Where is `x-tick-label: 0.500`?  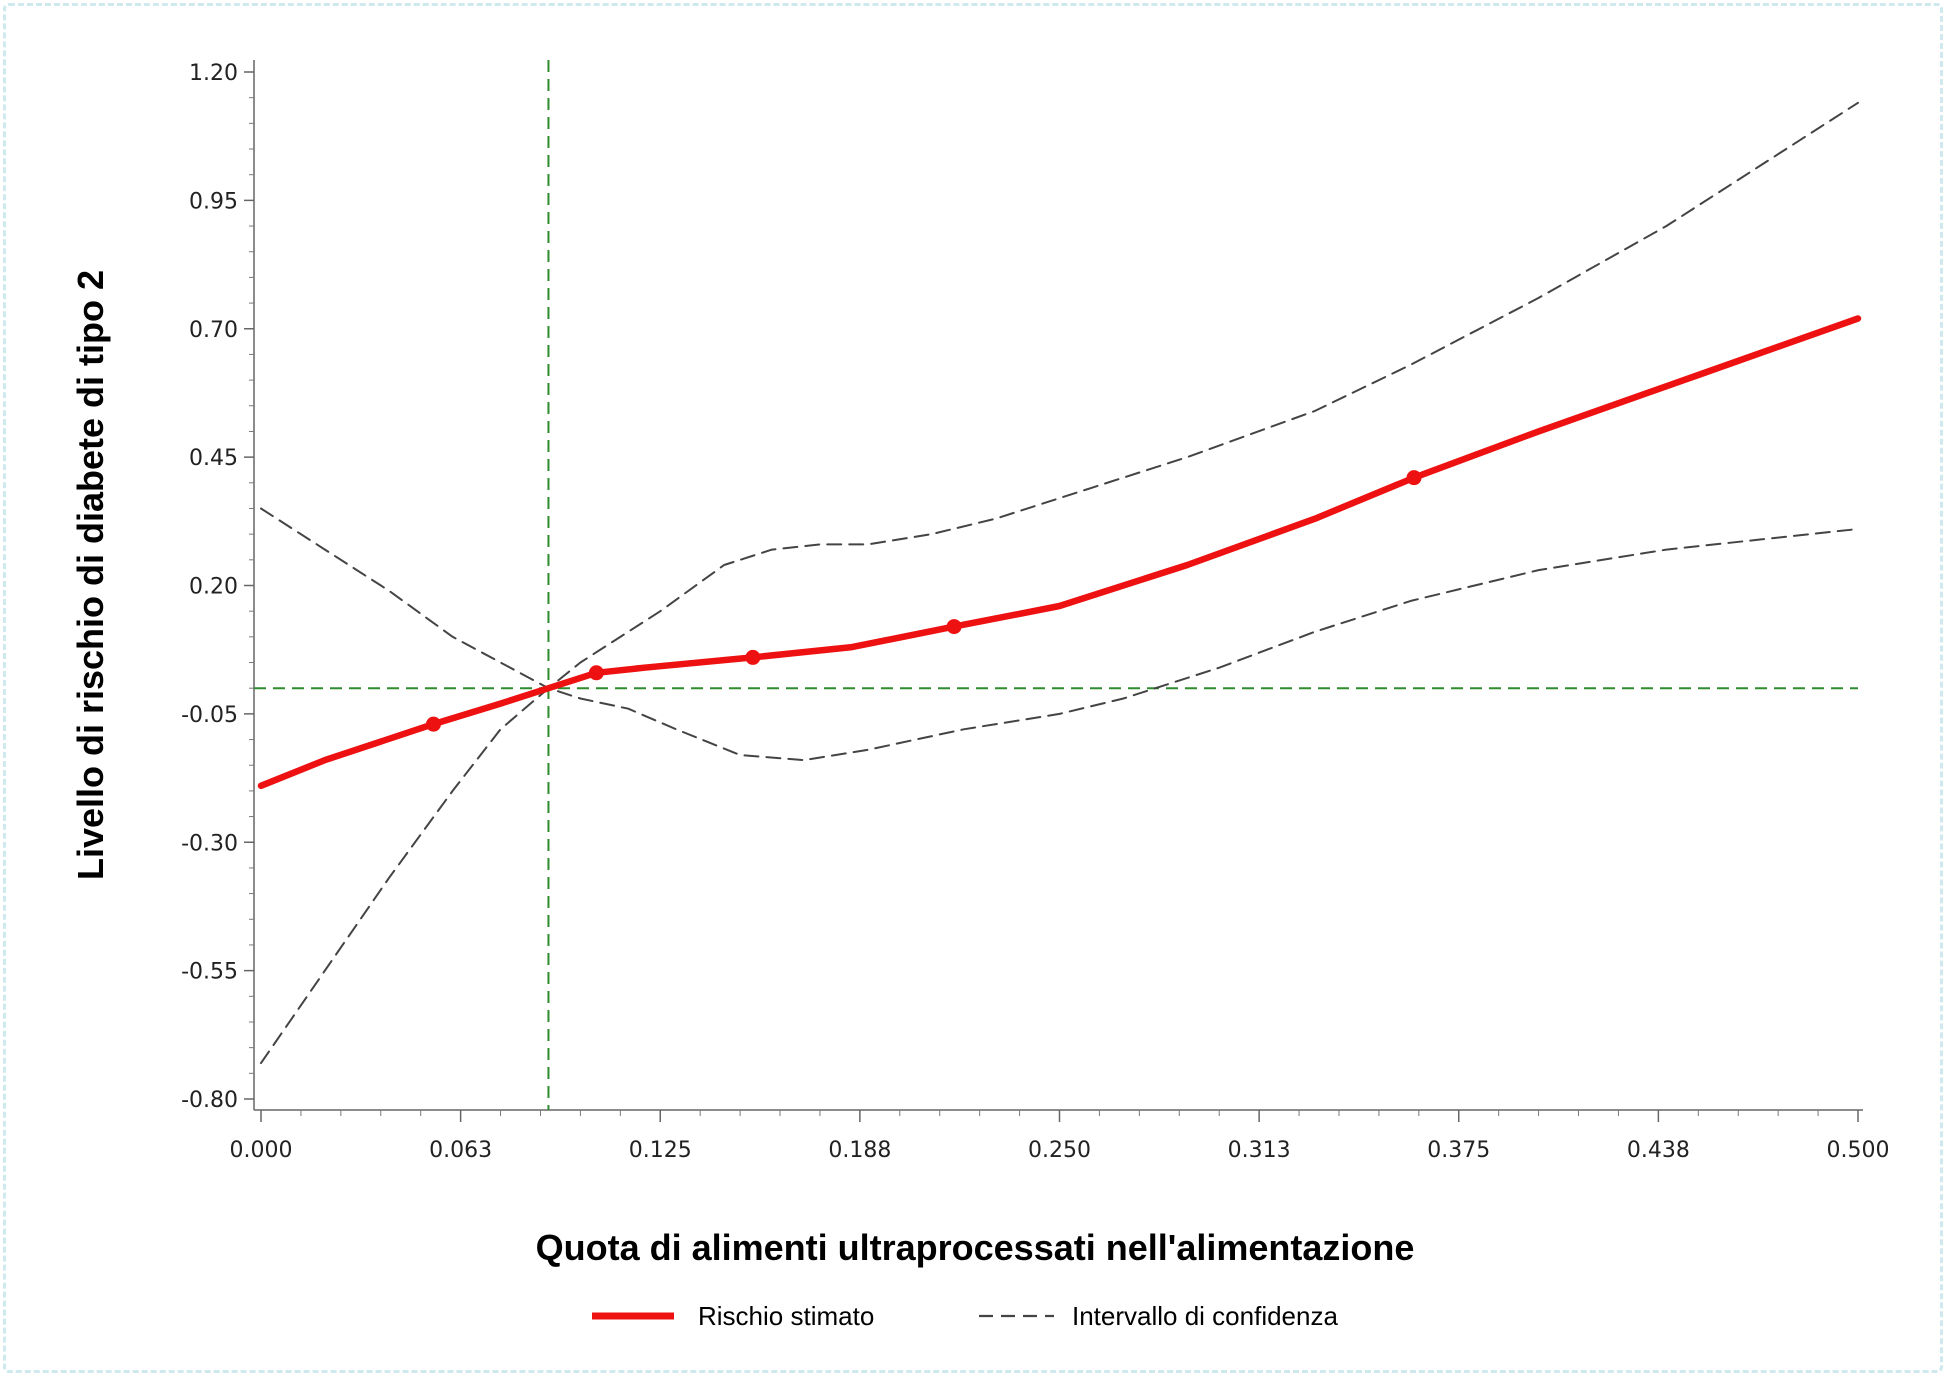
x-tick-label: 0.500 is located at coordinates (1858, 1150).